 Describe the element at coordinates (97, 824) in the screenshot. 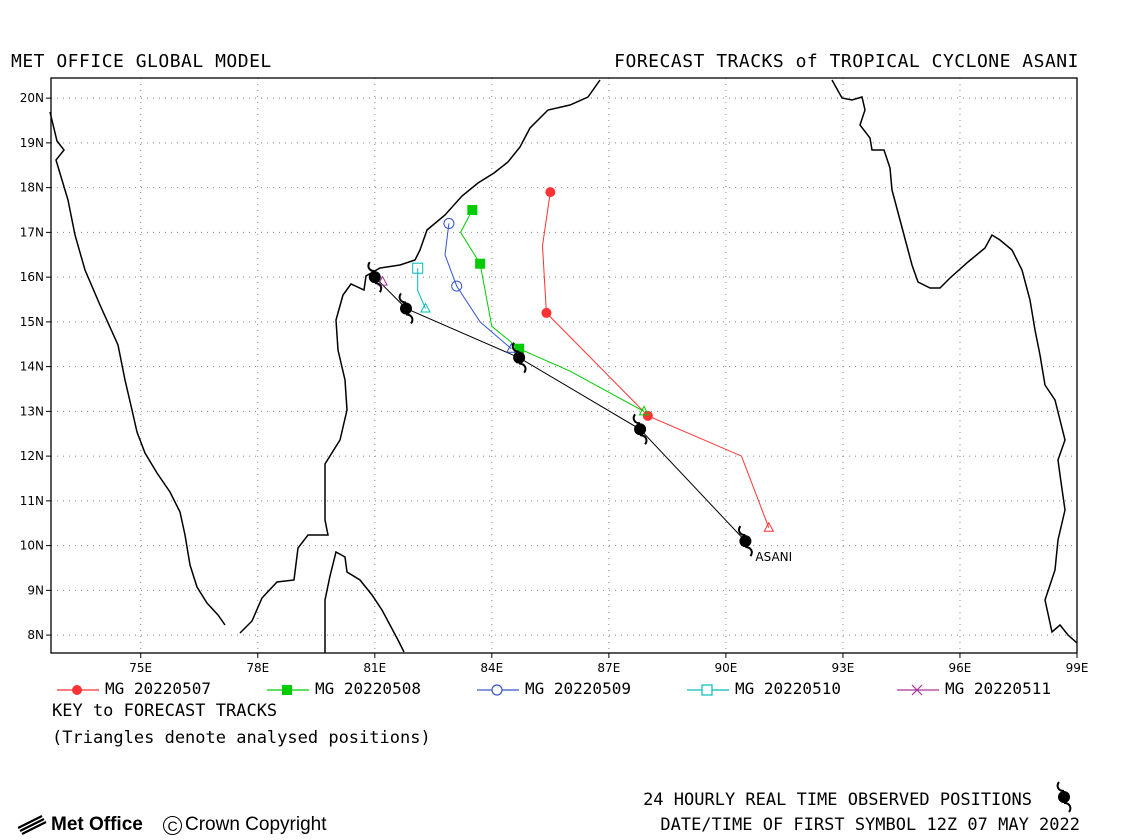

I see `brand-name: Met Office` at that location.